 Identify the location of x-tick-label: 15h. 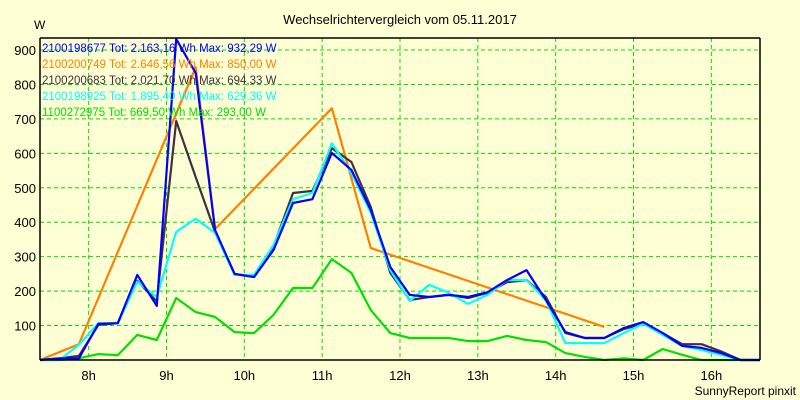
(634, 375).